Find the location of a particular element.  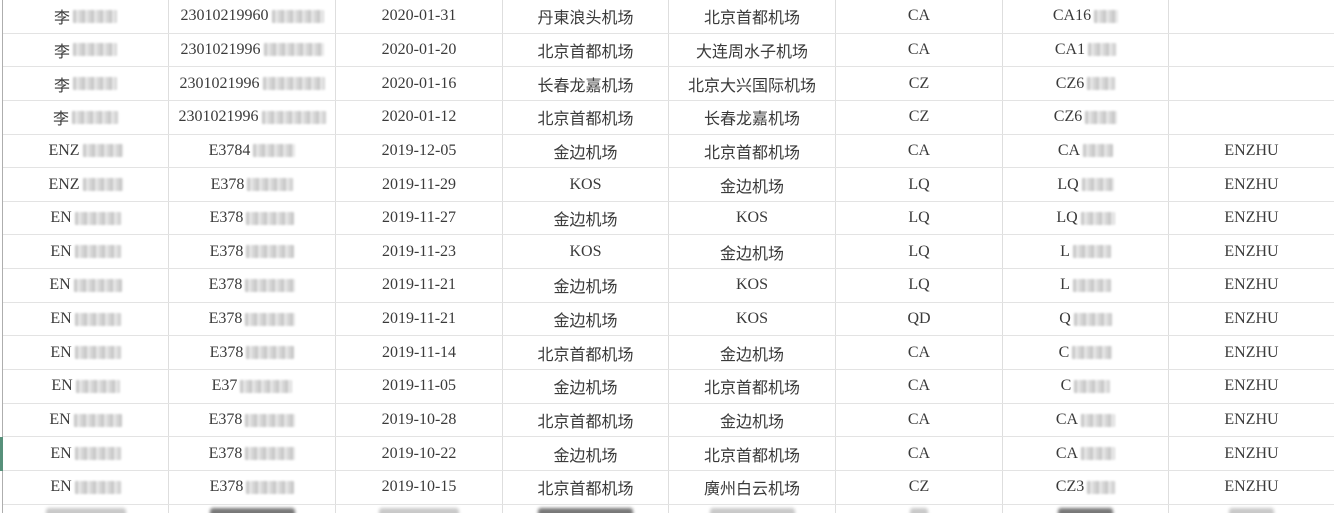

cell-arrival-airport: 大连周水子机场 is located at coordinates (752, 50).